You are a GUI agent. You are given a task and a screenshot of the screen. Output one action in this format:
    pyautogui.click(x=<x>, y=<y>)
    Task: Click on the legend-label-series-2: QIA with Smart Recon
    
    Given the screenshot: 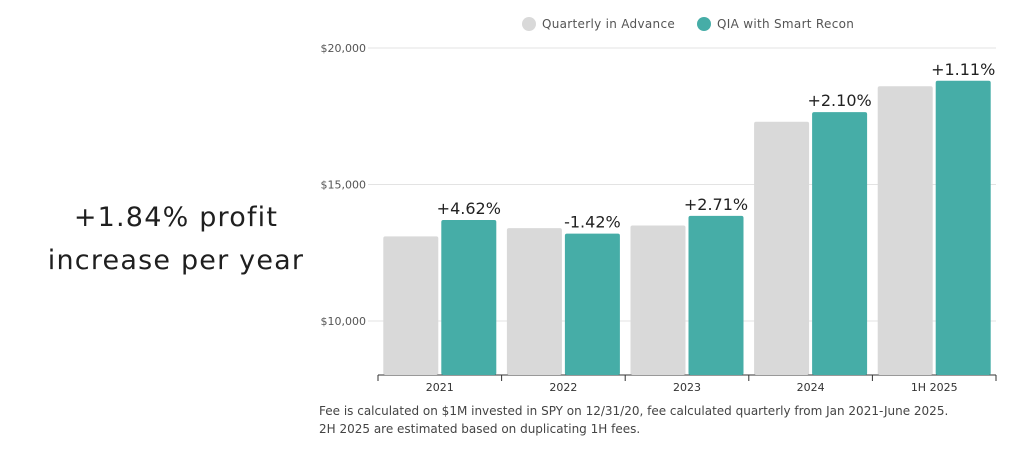 What is the action you would take?
    pyautogui.click(x=786, y=24)
    